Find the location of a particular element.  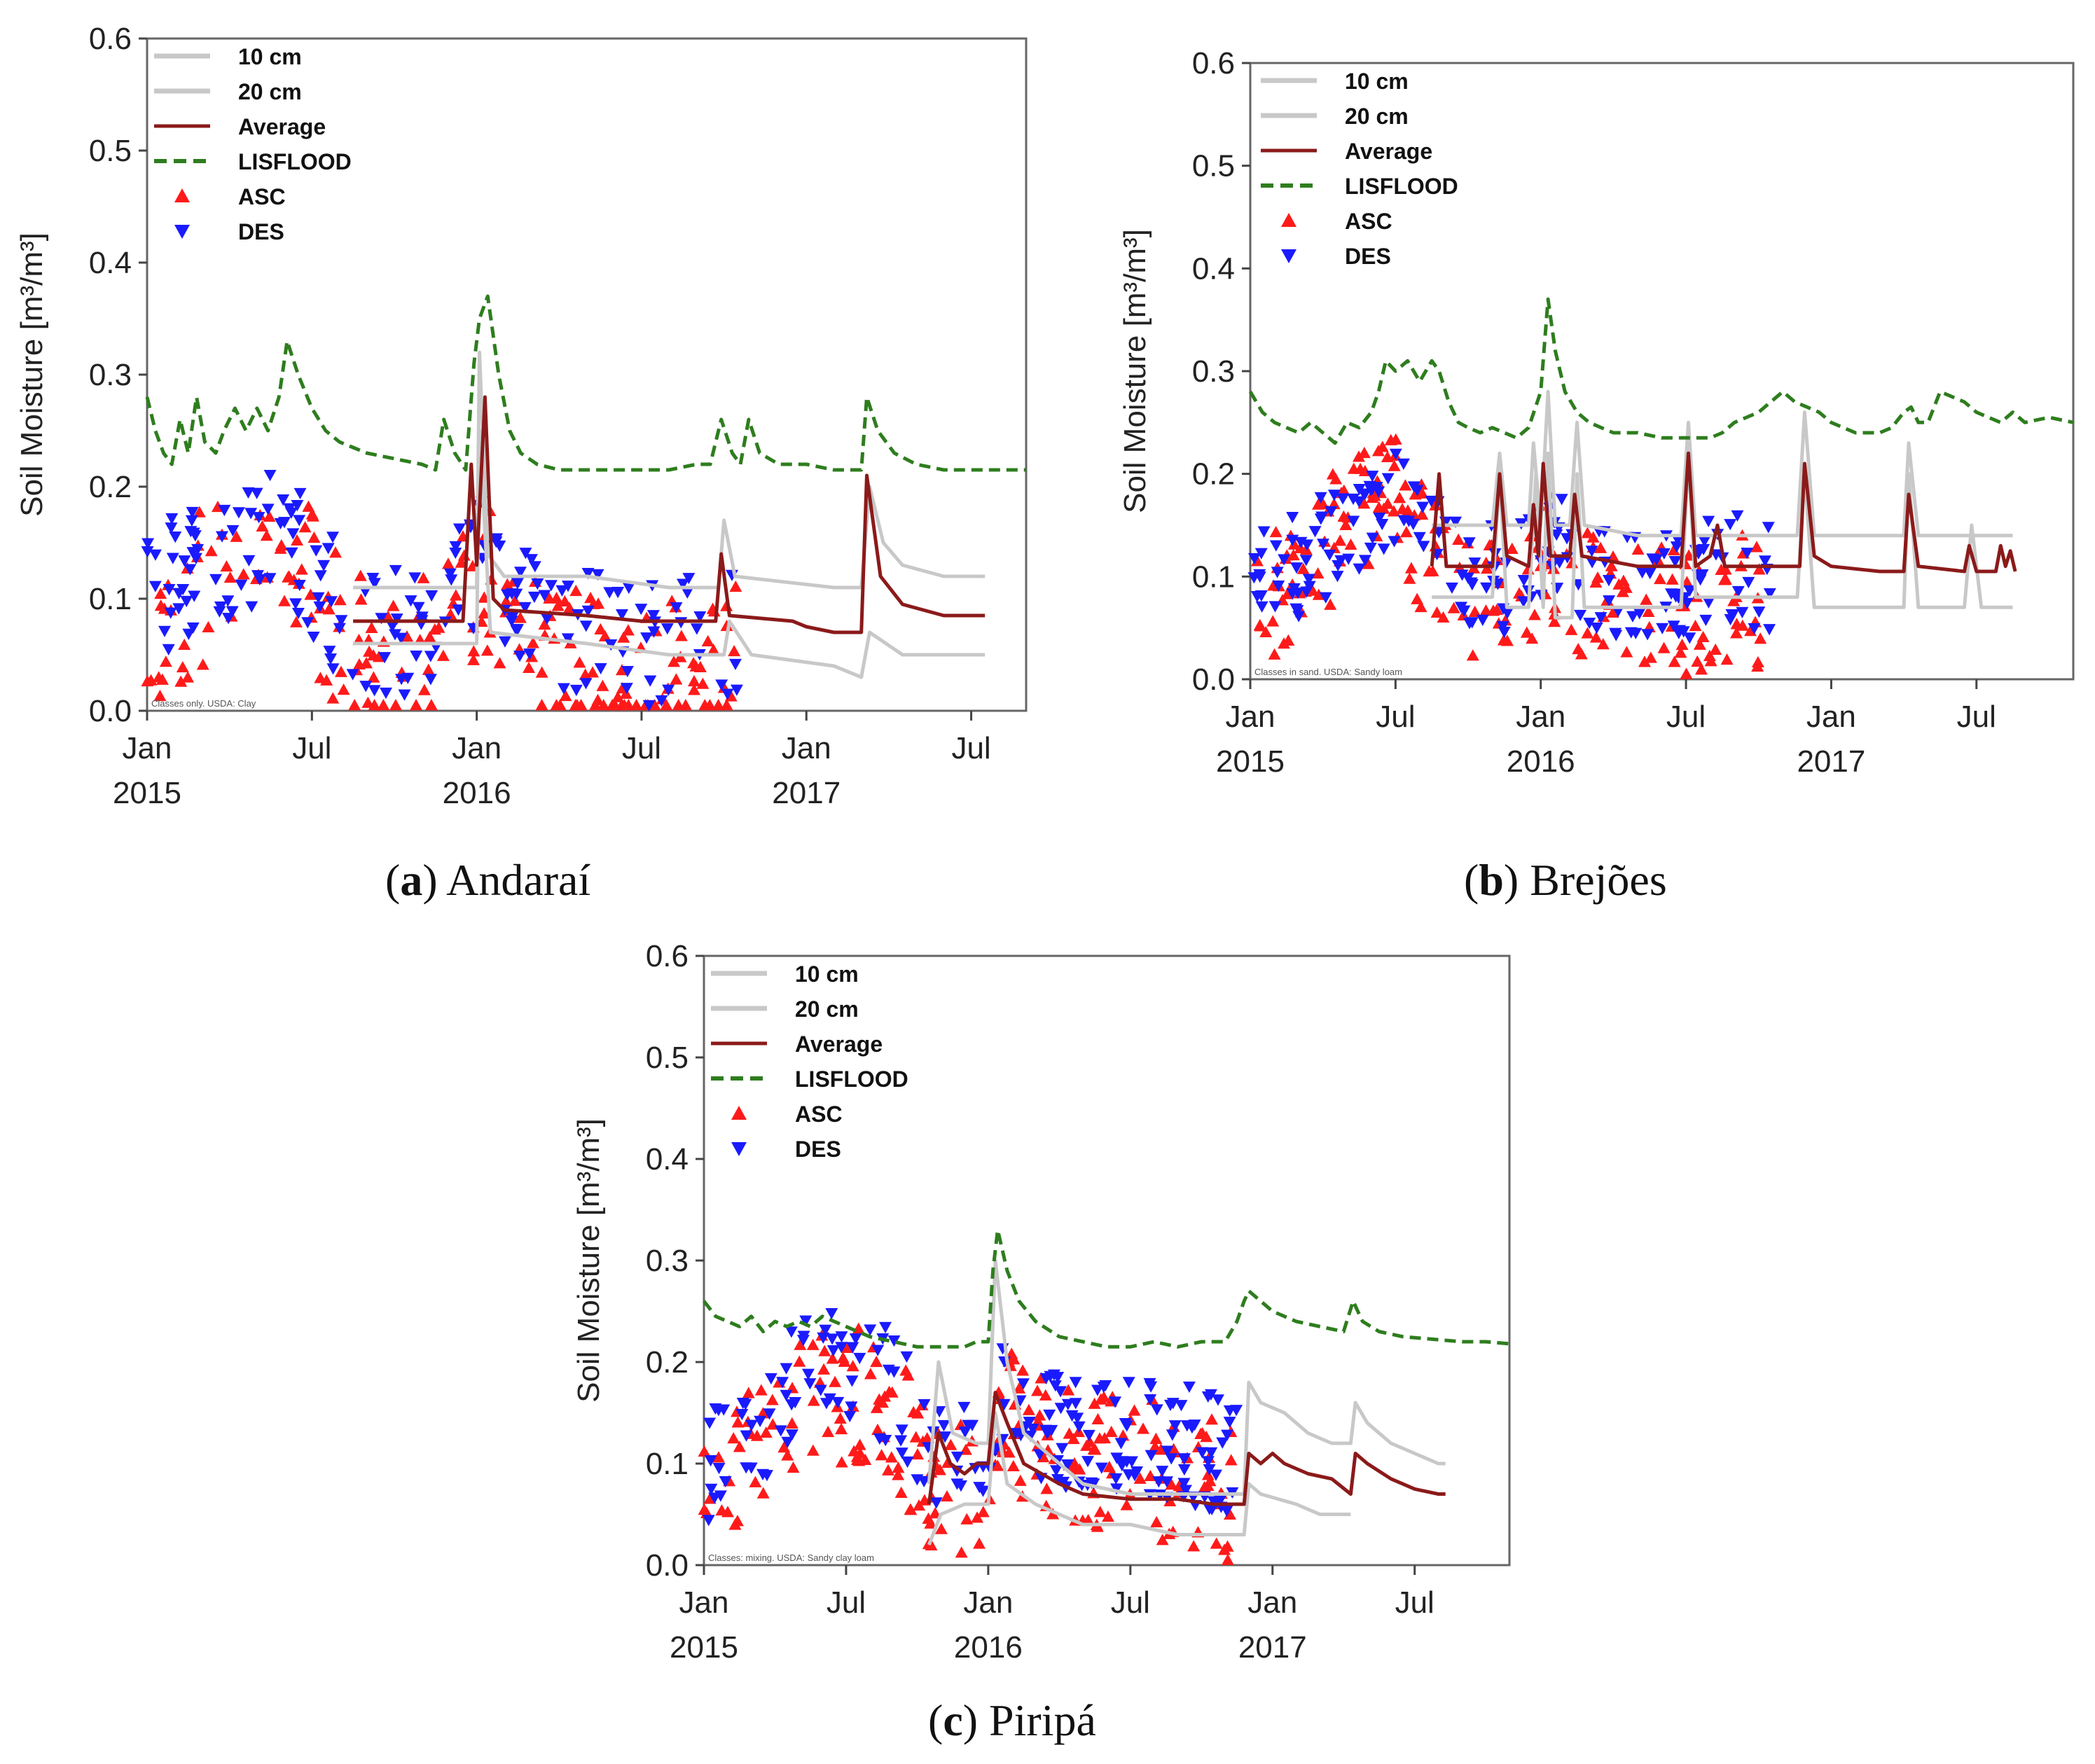

legend-label: ASC is located at coordinates (262, 196).